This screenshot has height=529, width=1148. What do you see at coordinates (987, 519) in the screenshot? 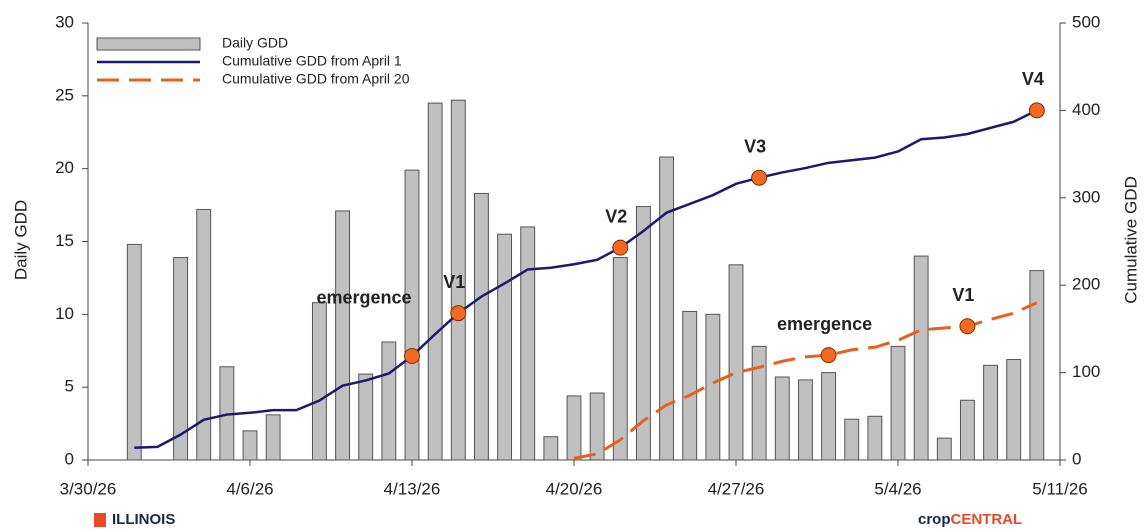
I see `brand-b: CENTRAL` at bounding box center [987, 519].